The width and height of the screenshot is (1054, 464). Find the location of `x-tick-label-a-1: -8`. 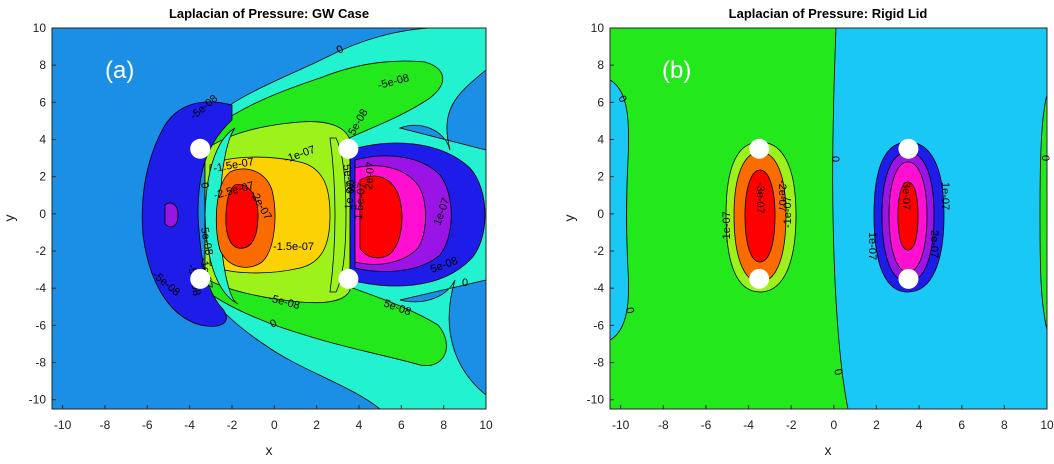

x-tick-label-a-1: -8 is located at coordinates (105, 425).